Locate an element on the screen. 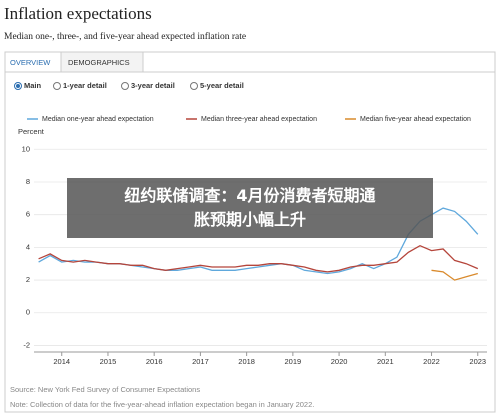 Image resolution: width=500 pixels, height=415 pixels. banner-line: 胀预期小幅上升 is located at coordinates (249, 219).